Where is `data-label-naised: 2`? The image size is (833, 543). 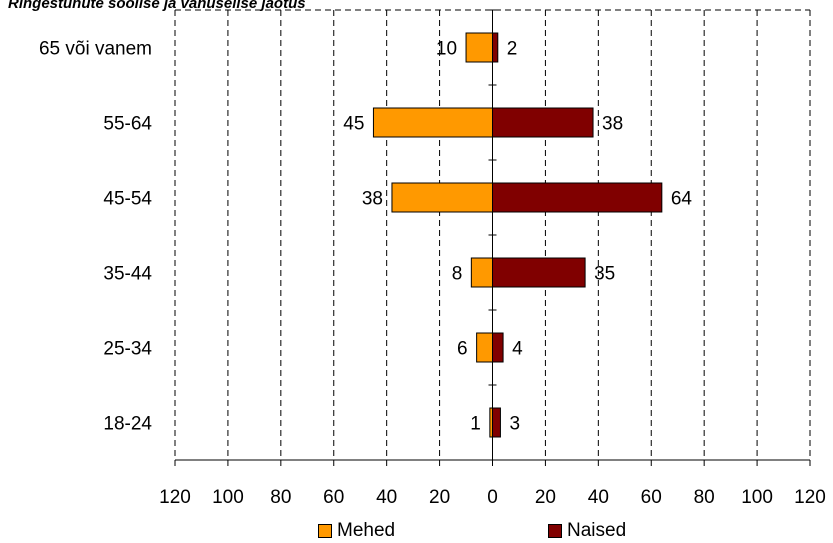
data-label-naised: 2 is located at coordinates (512, 49).